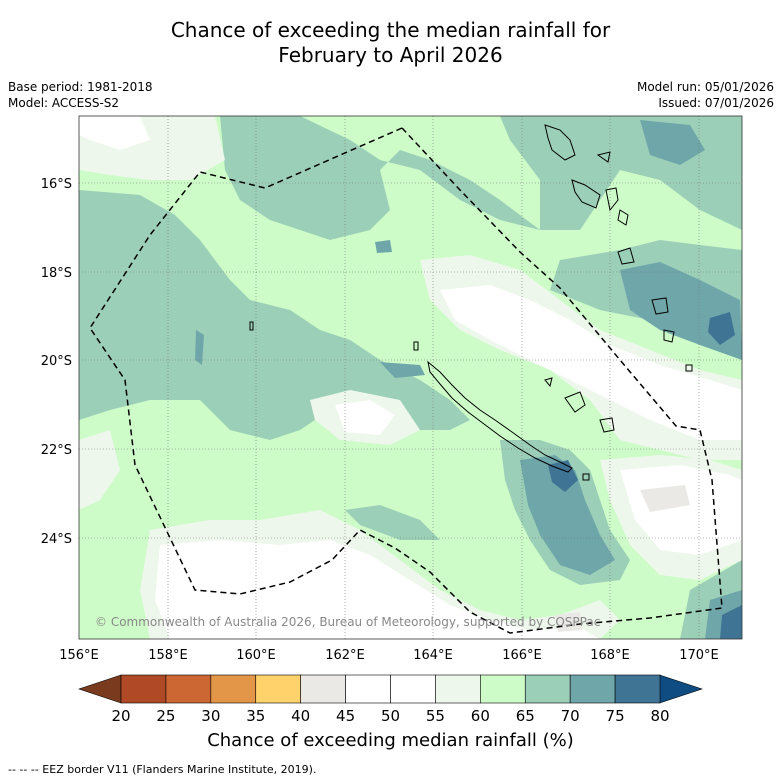 The height and width of the screenshot is (781, 781). Describe the element at coordinates (99, 470) in the screenshot. I see `contour-55-60-sw` at that location.